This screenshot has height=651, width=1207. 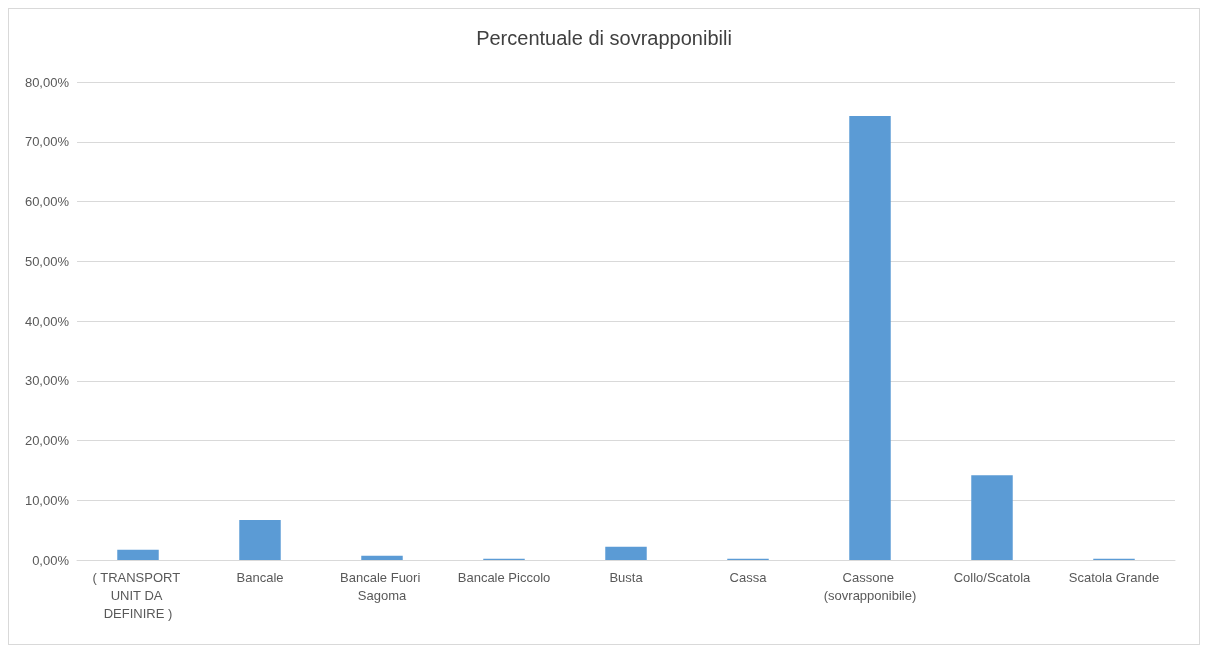 What do you see at coordinates (47, 82) in the screenshot?
I see `y-tick-label: 80,00%` at bounding box center [47, 82].